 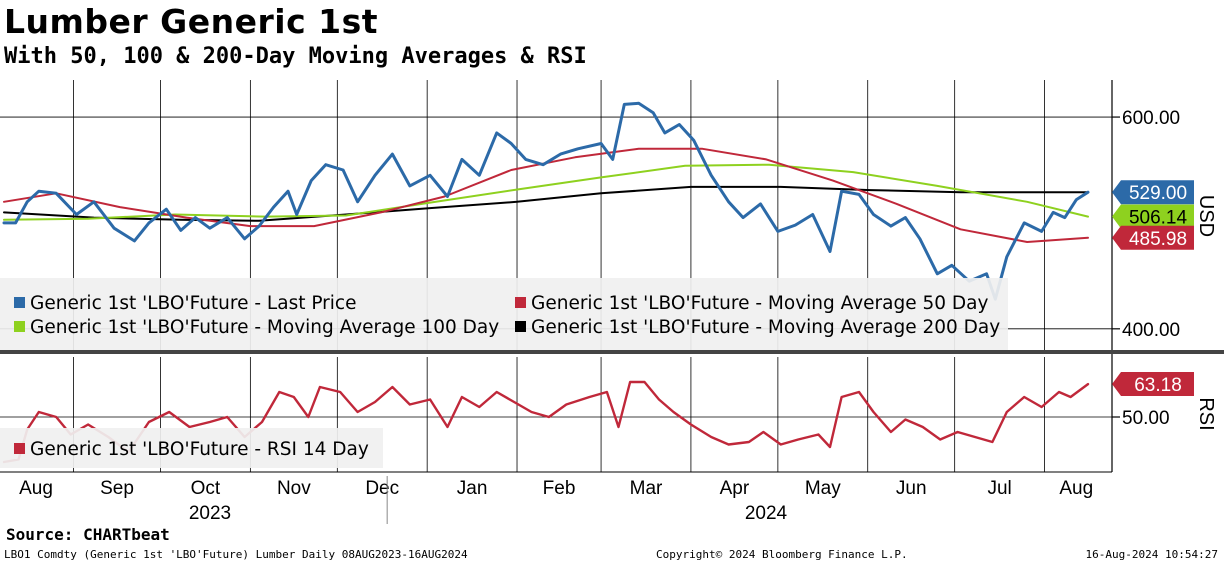 I want to click on value-tag-label: 63.18, so click(x=1158, y=385).